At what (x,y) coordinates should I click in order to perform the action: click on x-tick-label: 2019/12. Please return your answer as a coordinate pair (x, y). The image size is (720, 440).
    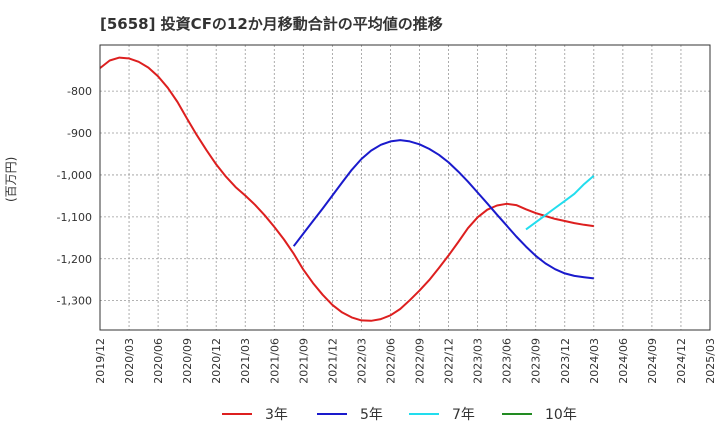
    Looking at the image, I should click on (100, 361).